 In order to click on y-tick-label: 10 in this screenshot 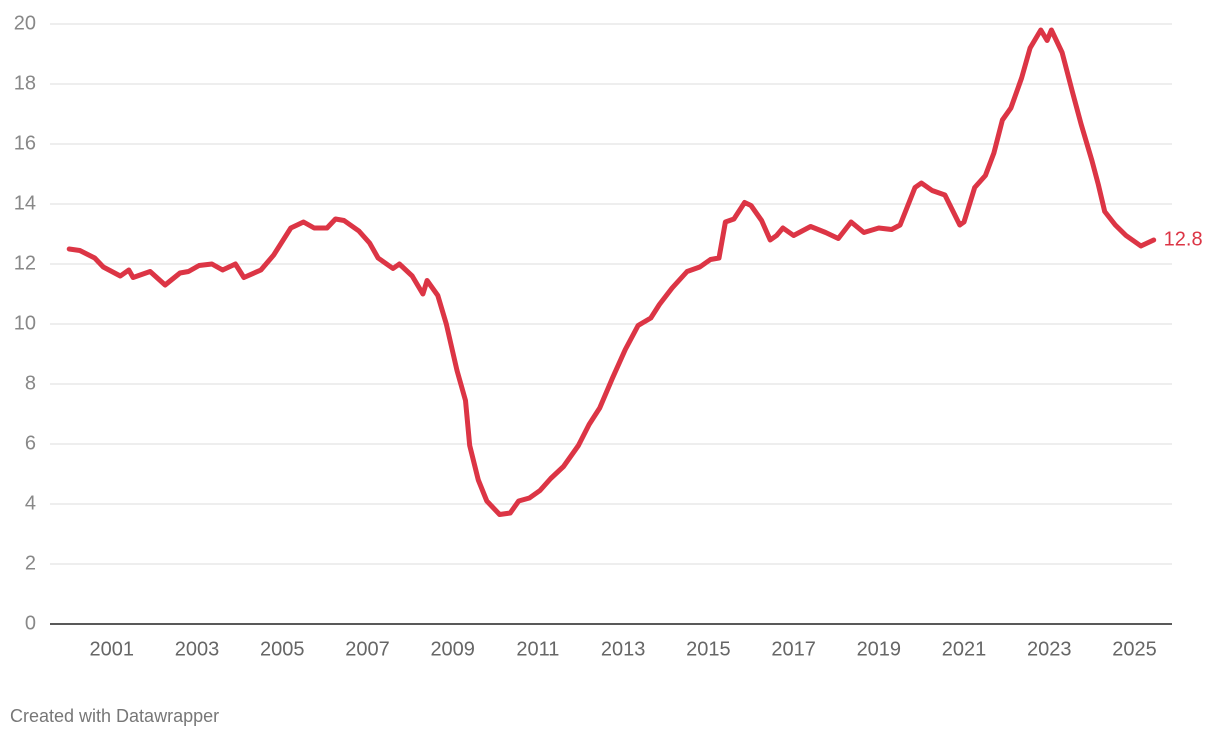, I will do `click(25, 323)`.